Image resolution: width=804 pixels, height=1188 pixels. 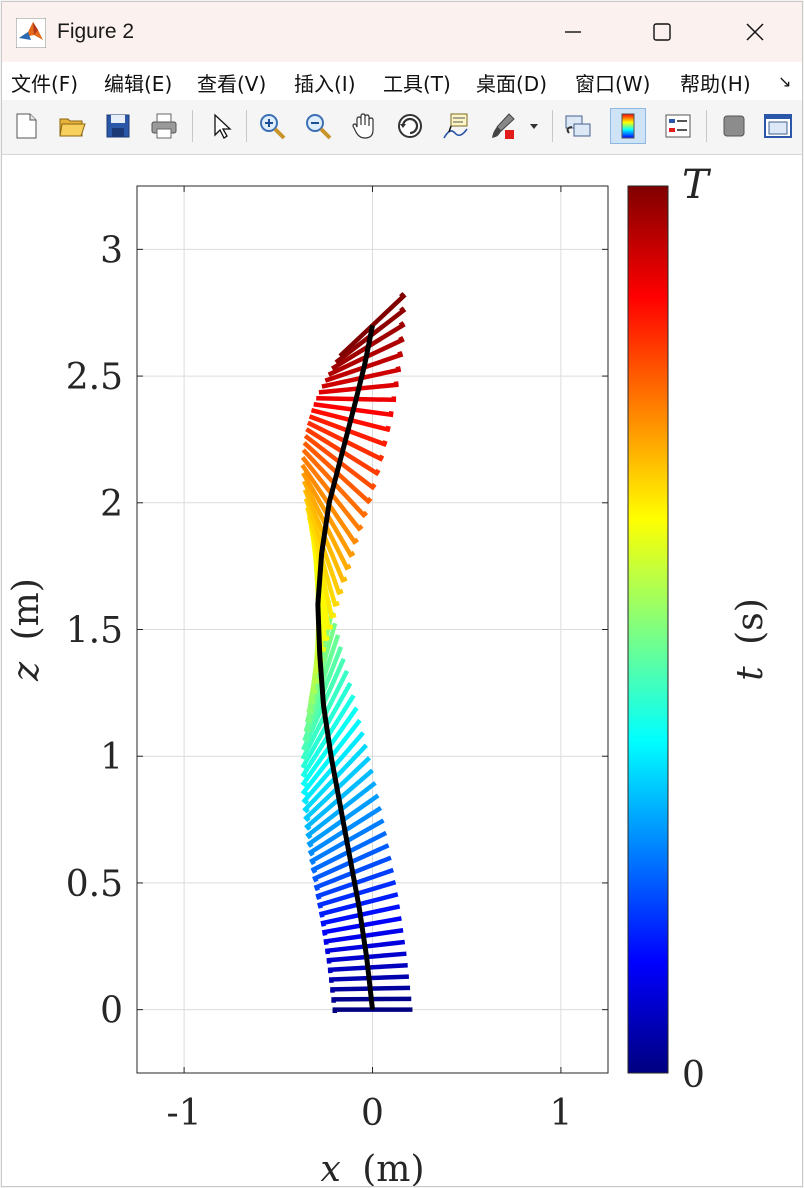 What do you see at coordinates (693, 1075) in the screenshot?
I see `colorbar-bottom-label: 0` at bounding box center [693, 1075].